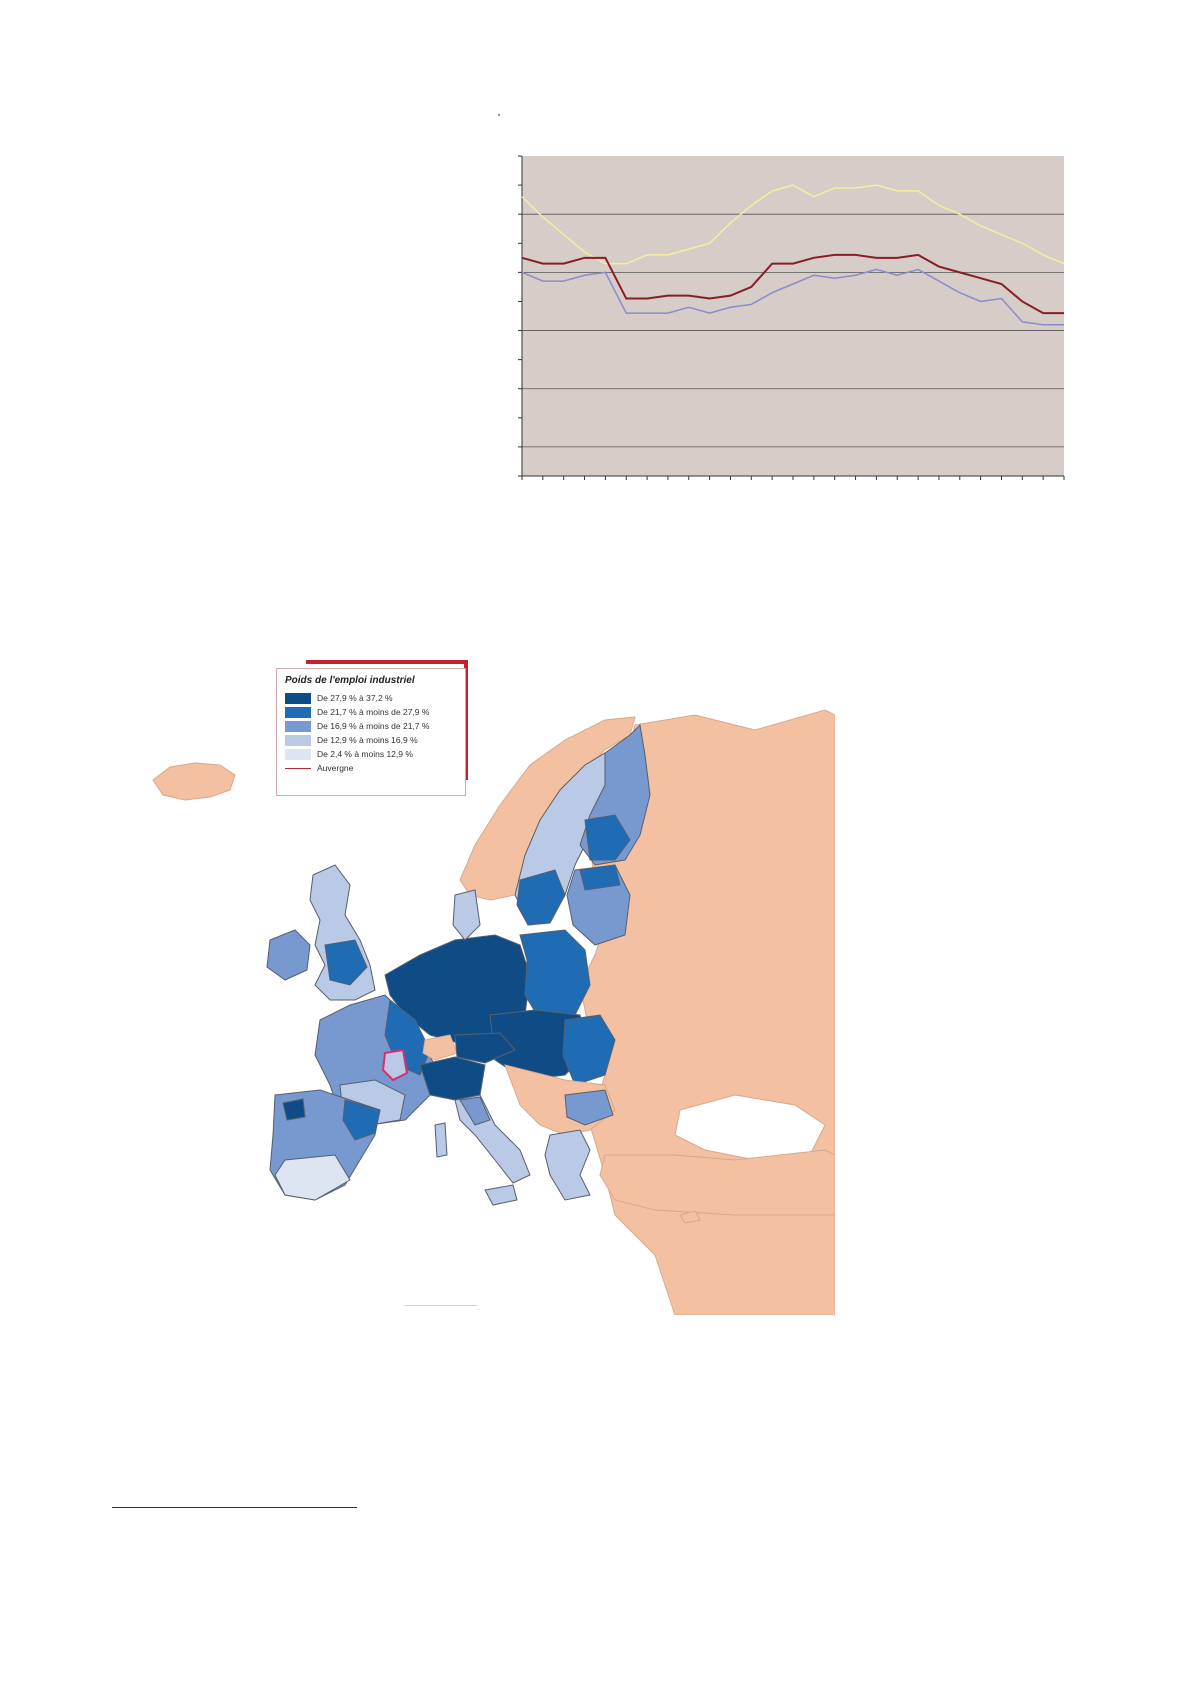 This screenshot has height=1684, width=1190. What do you see at coordinates (607, 837) in the screenshot?
I see `region-finland-south` at bounding box center [607, 837].